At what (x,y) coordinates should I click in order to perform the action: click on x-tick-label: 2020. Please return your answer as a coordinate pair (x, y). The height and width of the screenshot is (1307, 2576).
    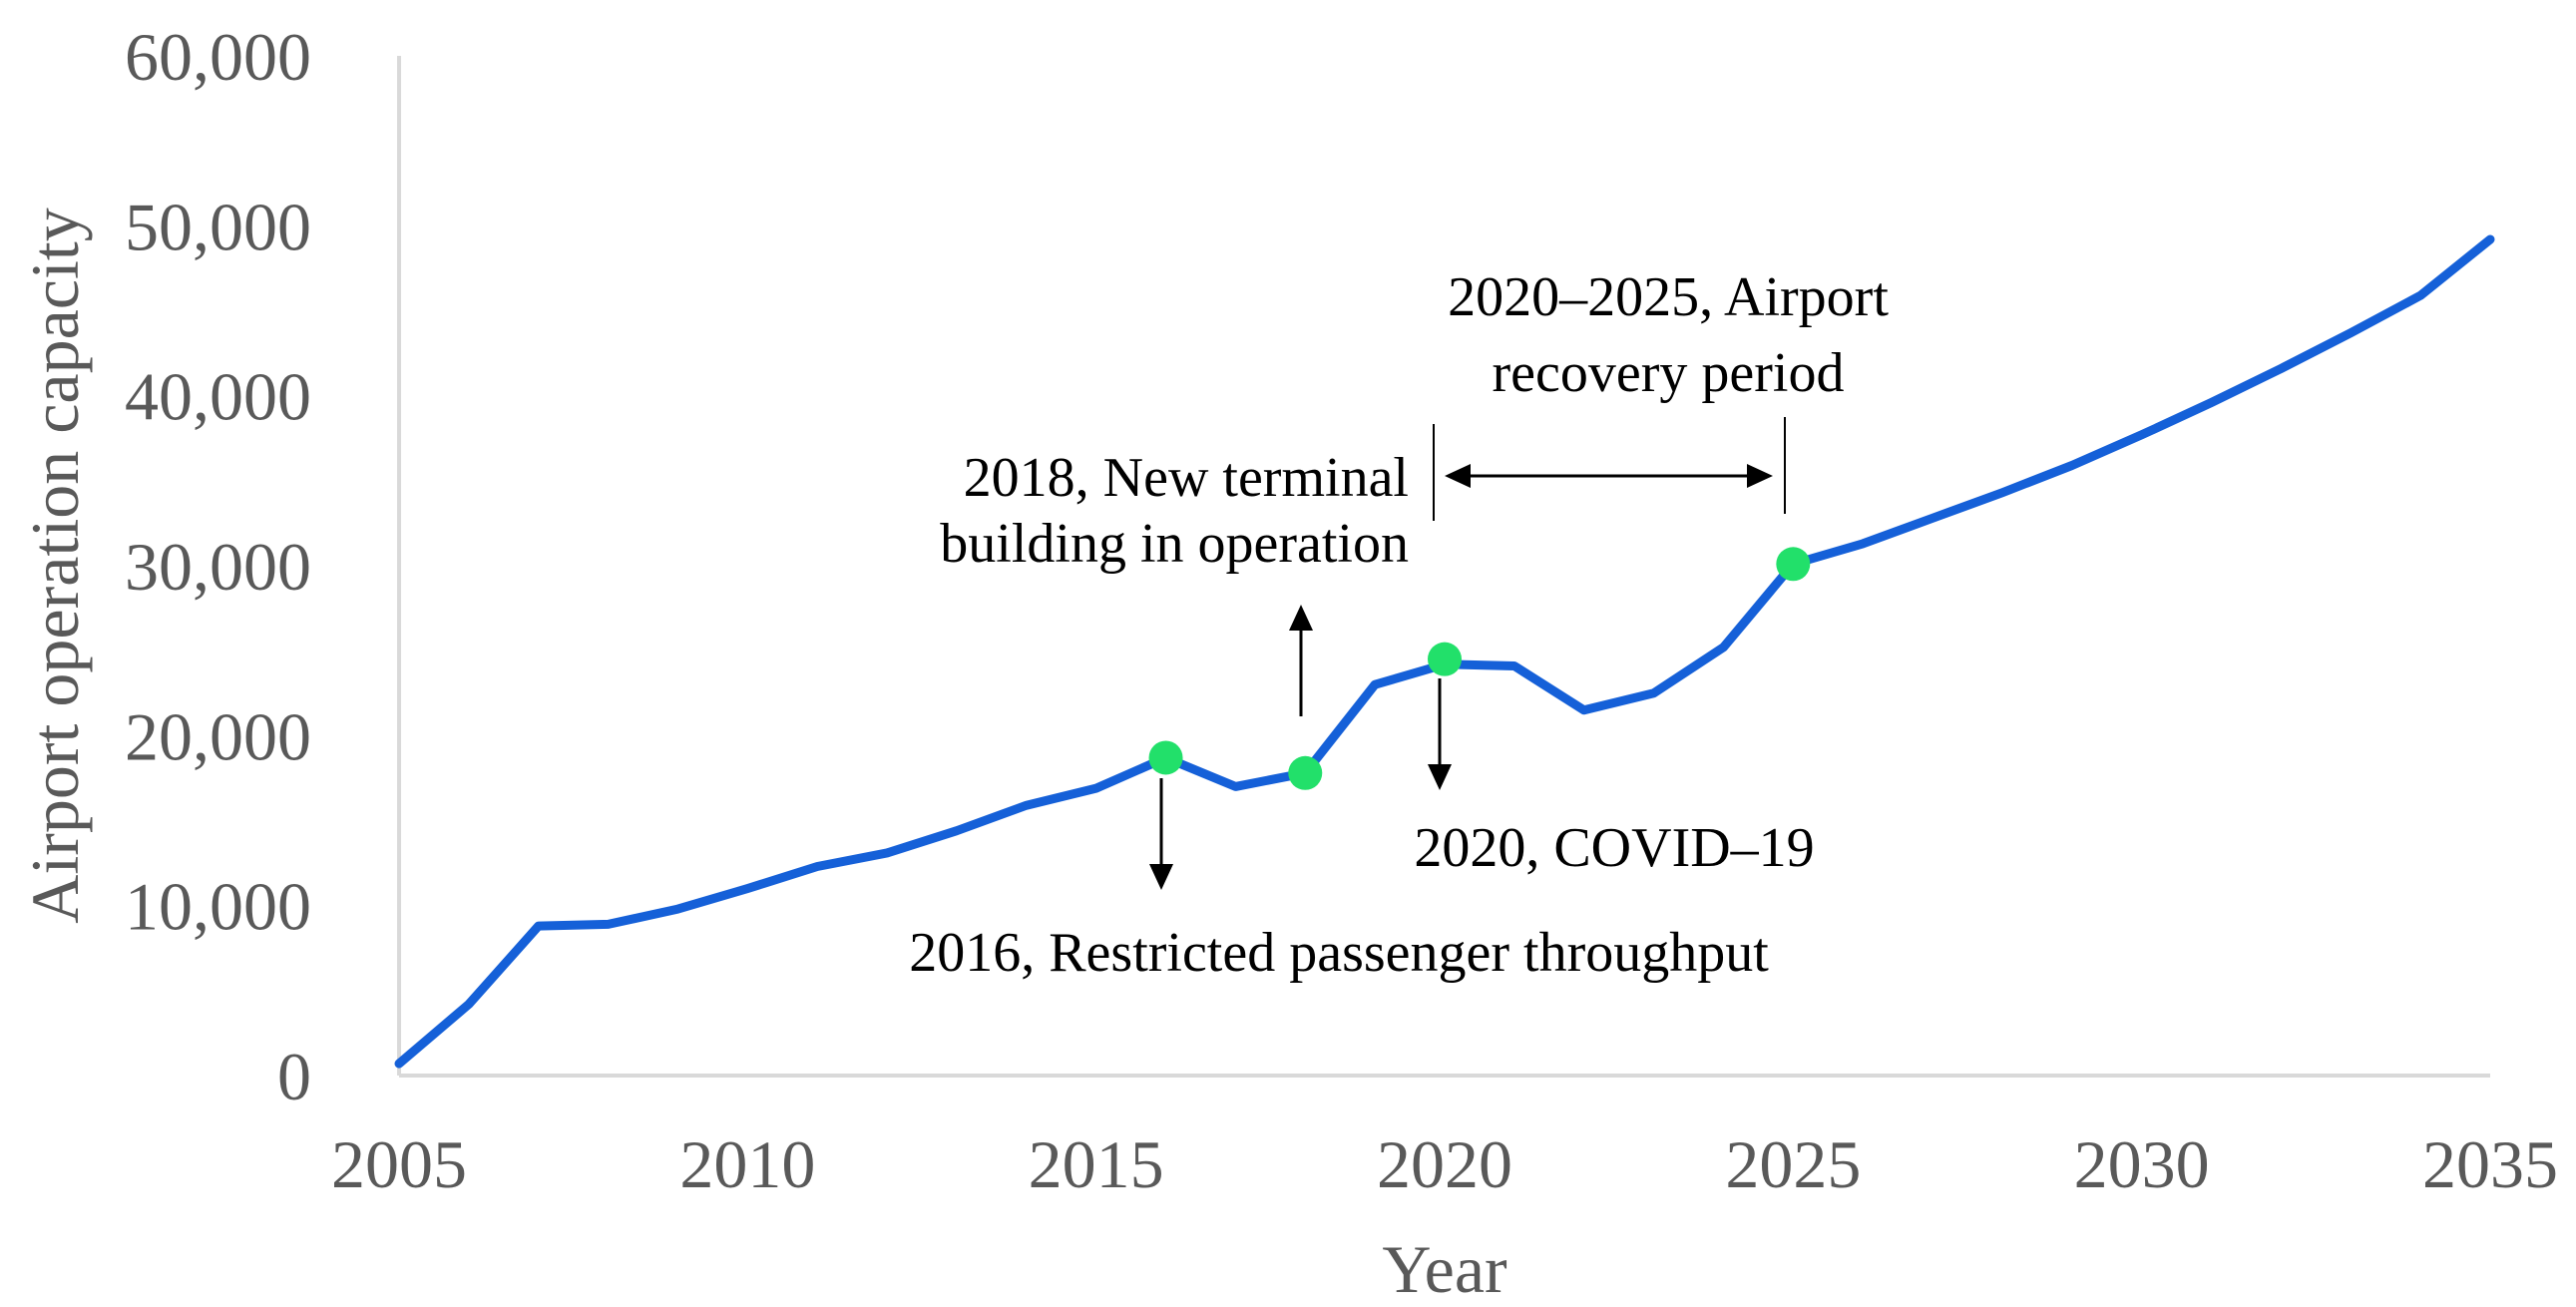
    Looking at the image, I should click on (1444, 1164).